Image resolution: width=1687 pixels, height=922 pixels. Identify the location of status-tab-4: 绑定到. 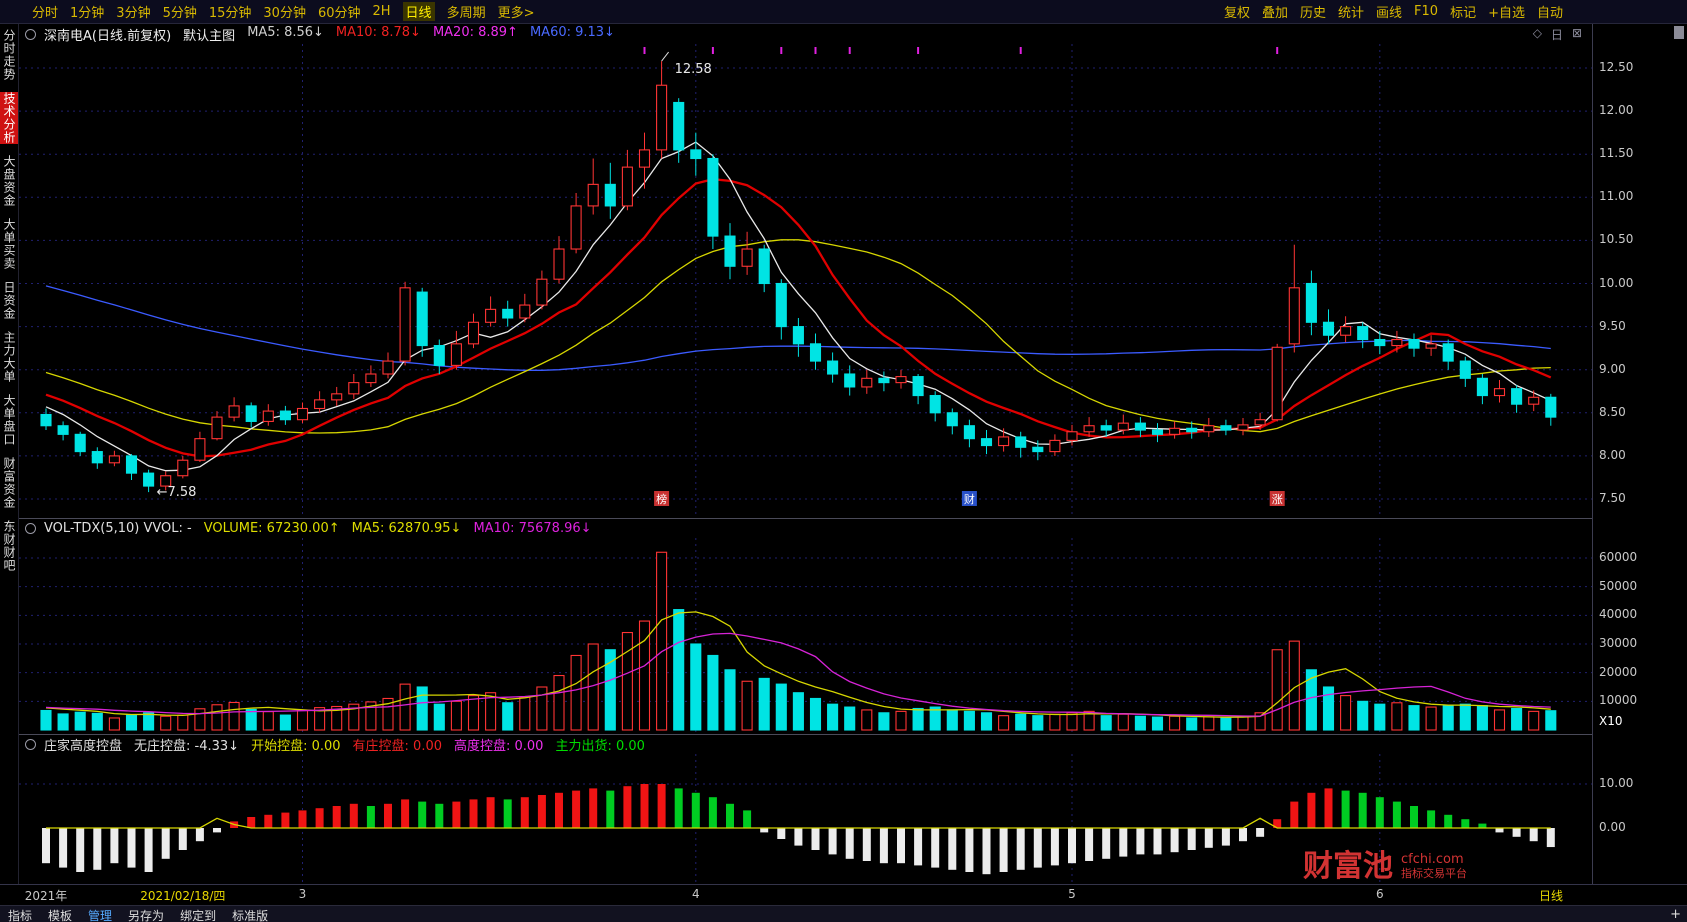
(198, 915).